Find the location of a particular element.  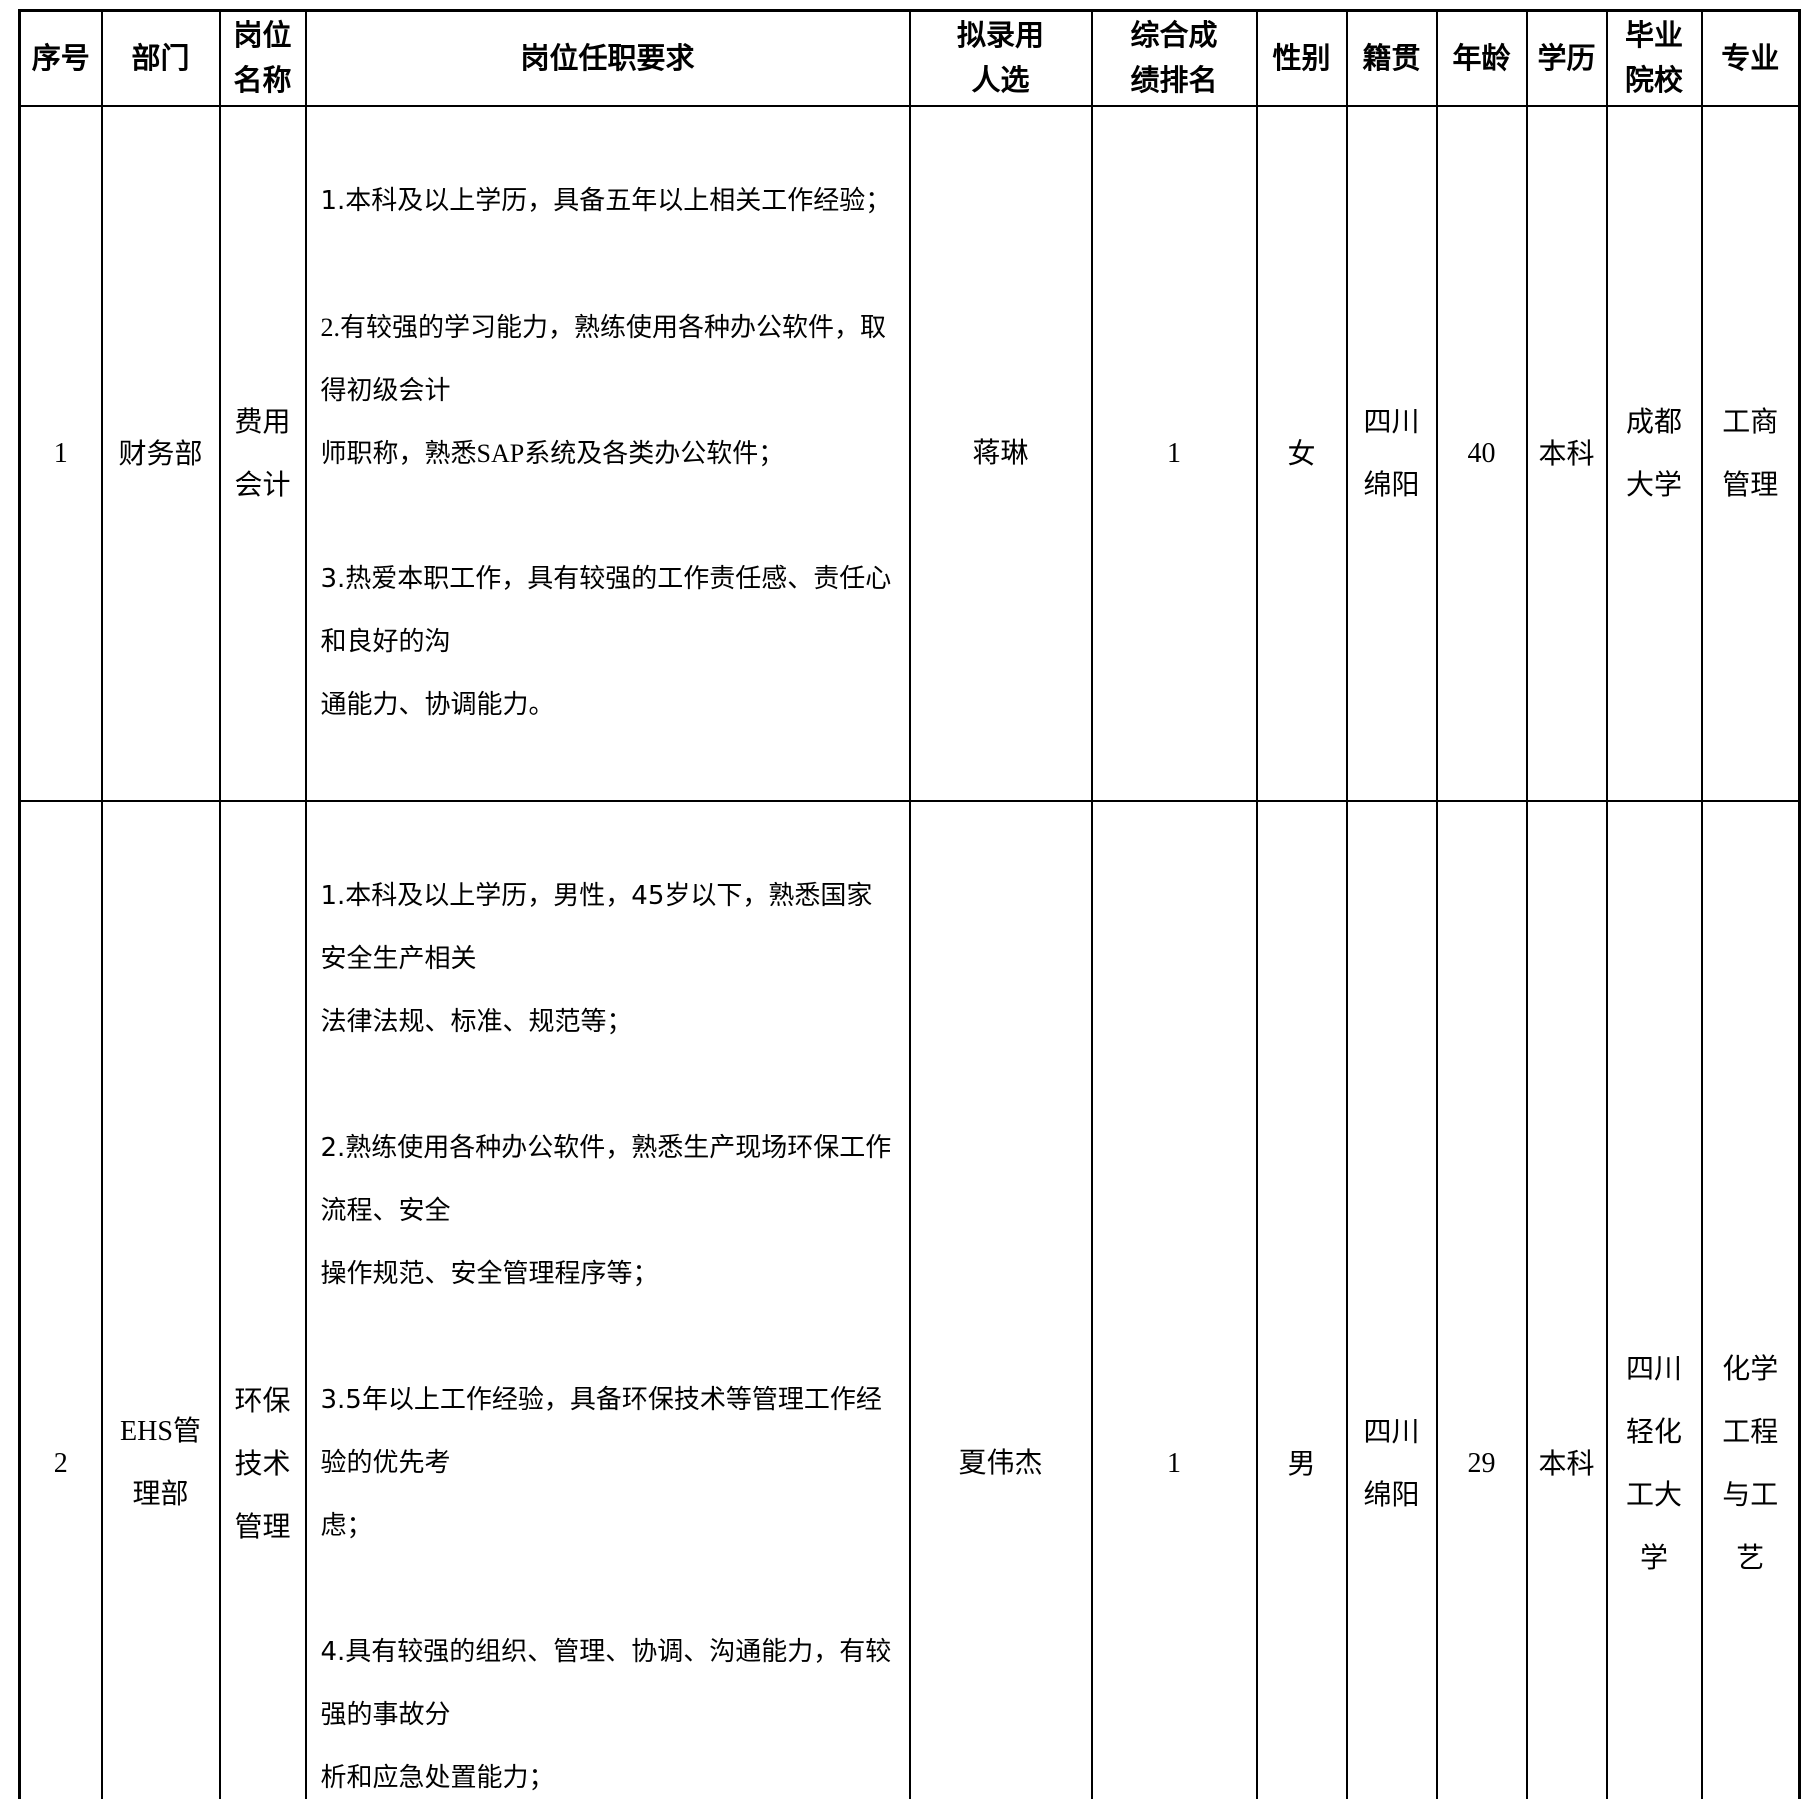

cell-no: 1 is located at coordinates (60, 453).